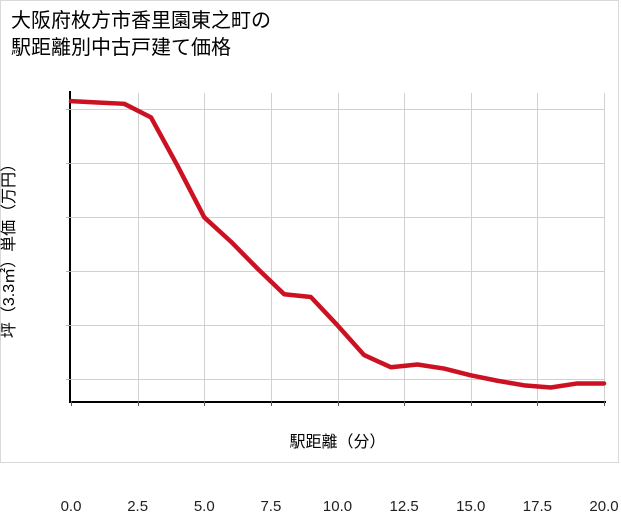 The width and height of the screenshot is (621, 515). Describe the element at coordinates (471, 506) in the screenshot. I see `x-tick-label: 15.0` at that location.